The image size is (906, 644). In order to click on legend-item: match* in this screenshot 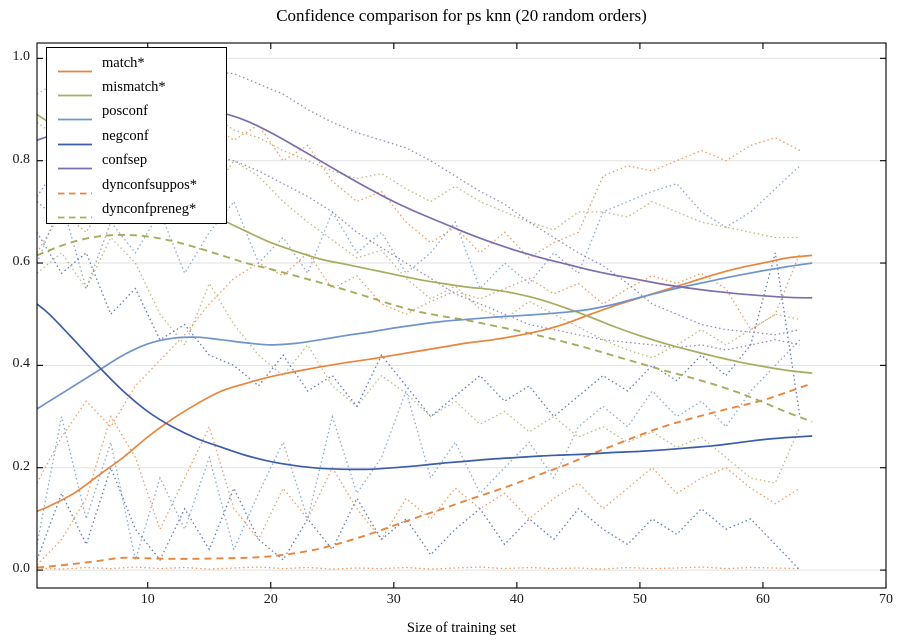, I will do `click(136, 63)`.